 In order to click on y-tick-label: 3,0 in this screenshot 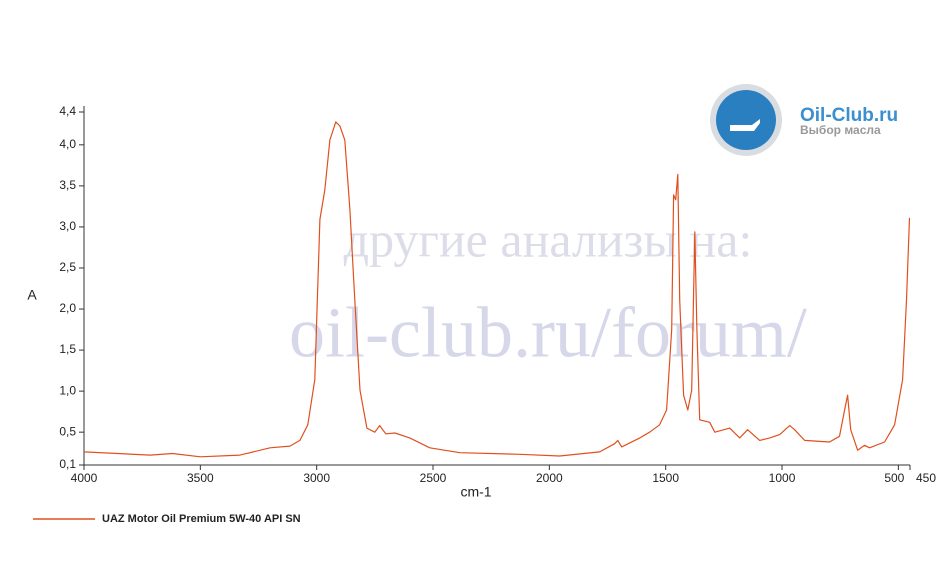, I will do `click(67, 226)`.